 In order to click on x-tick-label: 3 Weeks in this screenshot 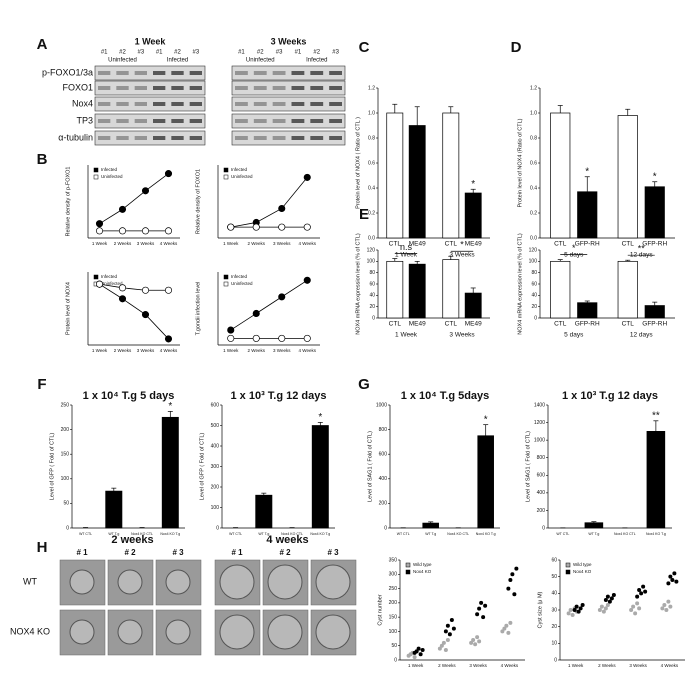, I will do `click(638, 665)`.